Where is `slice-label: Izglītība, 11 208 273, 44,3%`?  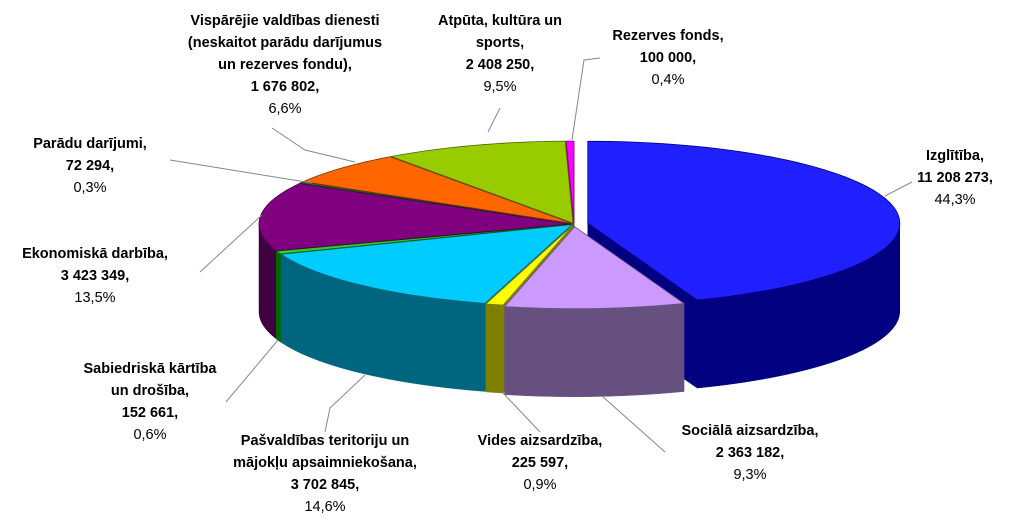 slice-label: Izglītība, 11 208 273, 44,3% is located at coordinates (955, 178).